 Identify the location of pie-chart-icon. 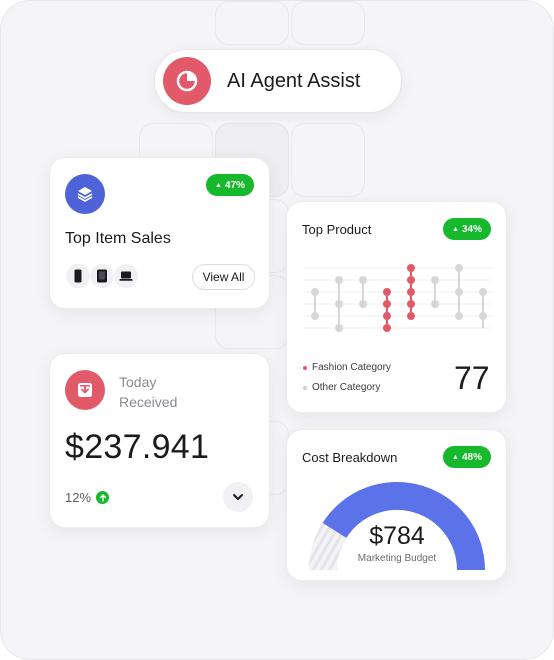
(187, 81).